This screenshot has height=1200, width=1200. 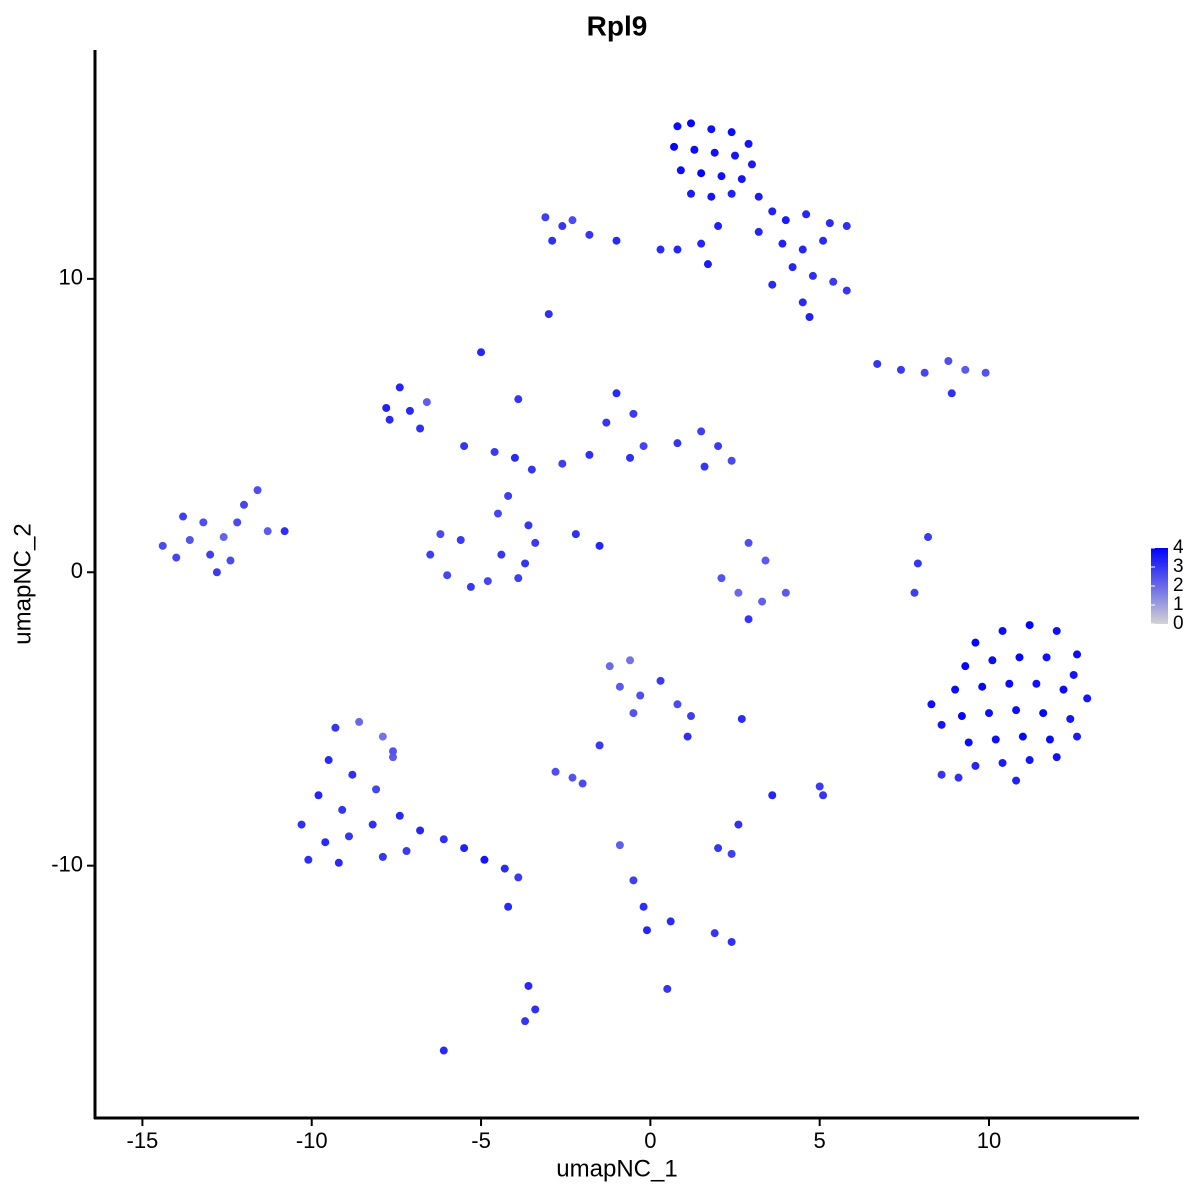 I want to click on x-tick-label: -15, so click(x=143, y=1140).